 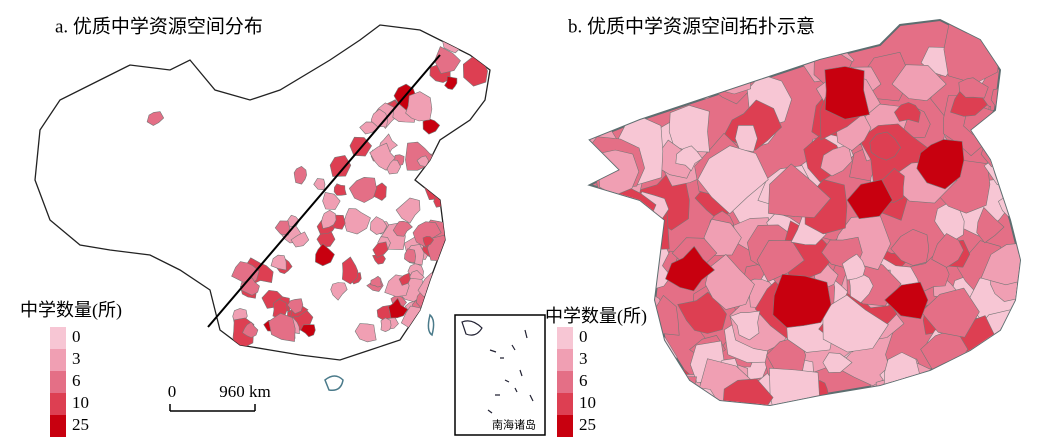 I want to click on panel-title: a. 优质中学资源空间分布, so click(x=159, y=26).